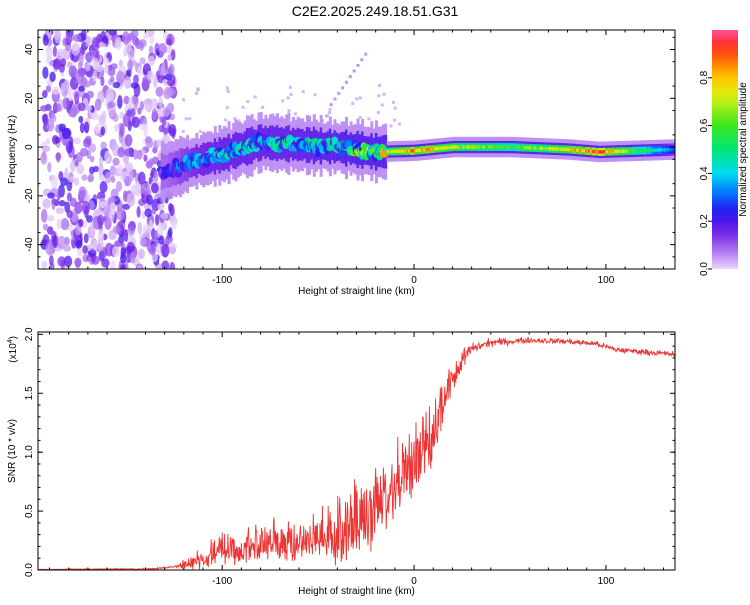 The image size is (750, 605). I want to click on colorbar-tick-label: 0.0, so click(704, 269).